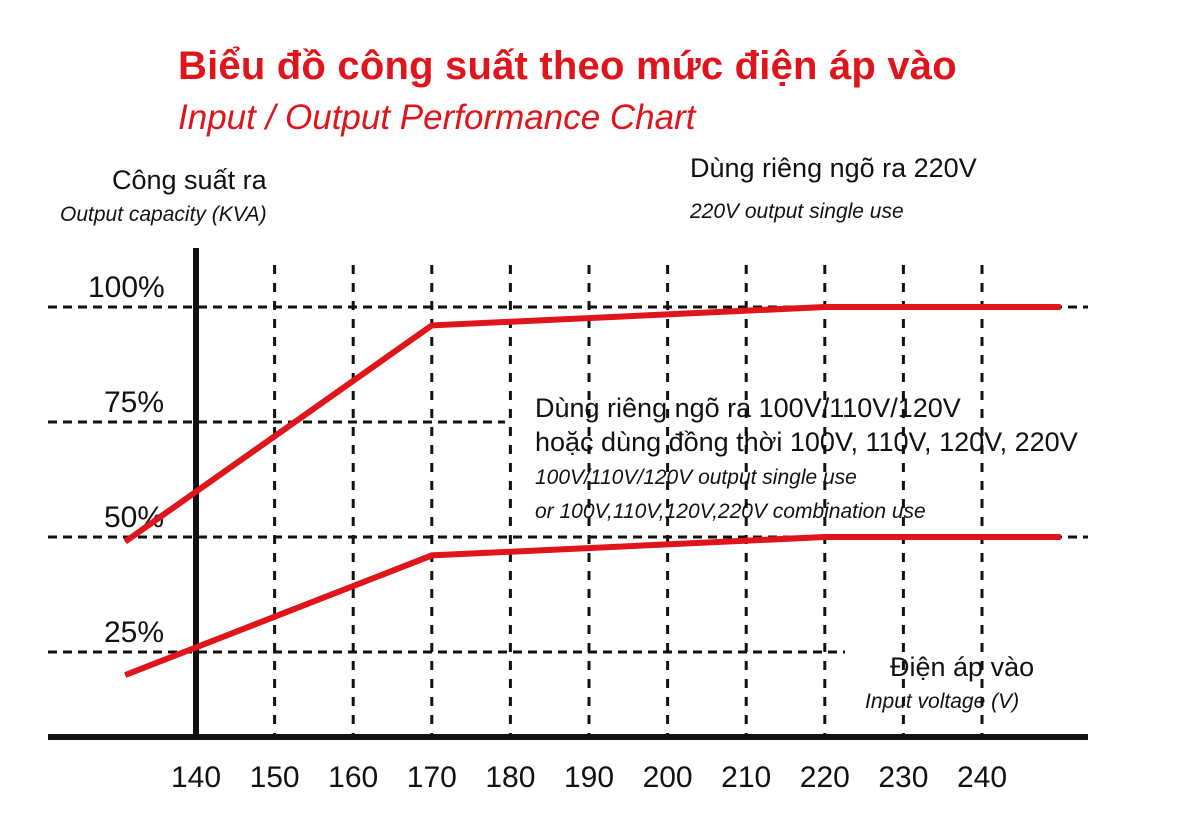 The width and height of the screenshot is (1181, 831). Describe the element at coordinates (962, 667) in the screenshot. I see `x-axis-label-vi: Điện áp vào` at that location.